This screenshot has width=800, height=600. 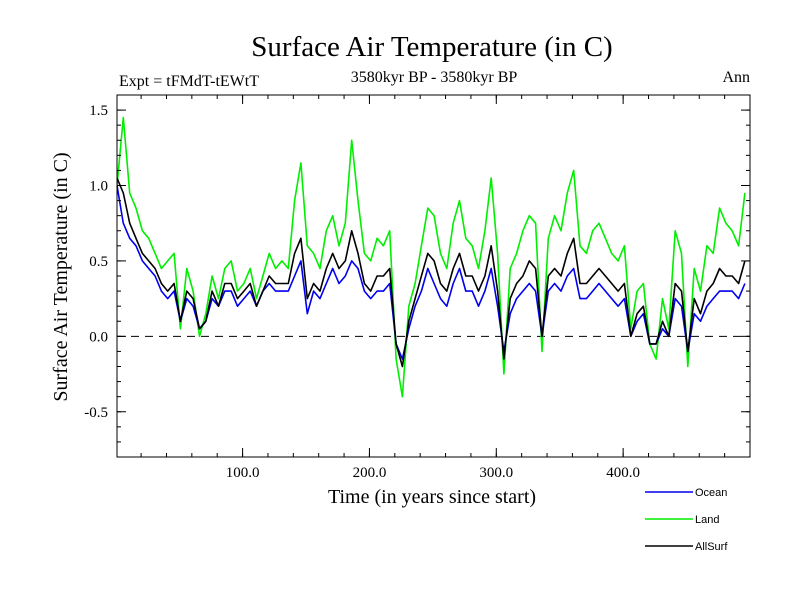 I want to click on x-tick-label: 300.0, so click(x=496, y=473).